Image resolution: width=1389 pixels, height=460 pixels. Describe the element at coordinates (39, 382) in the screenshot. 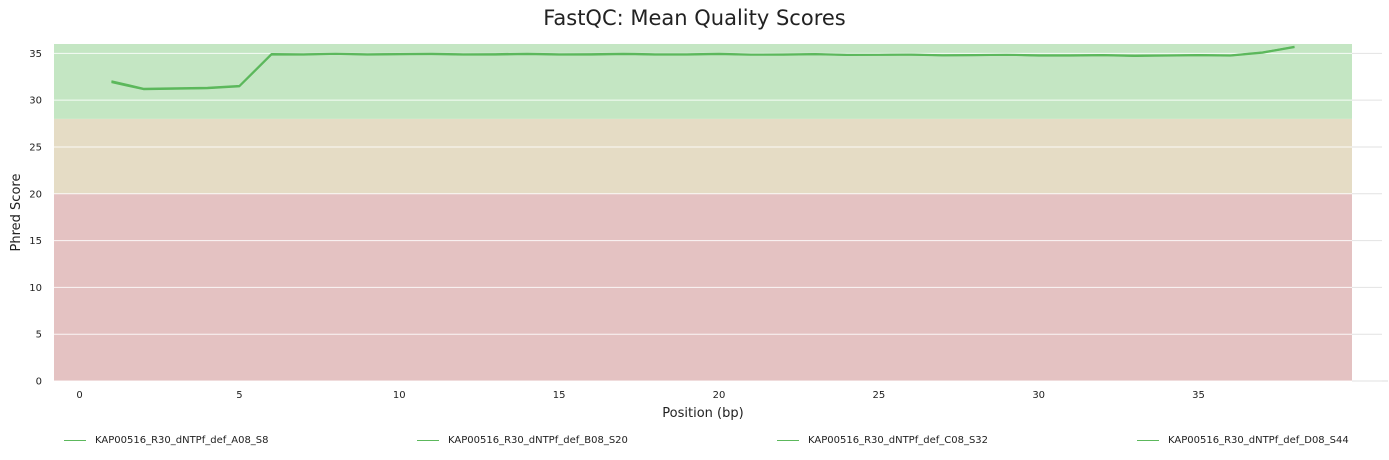

I see `y-tick-label: 0` at that location.